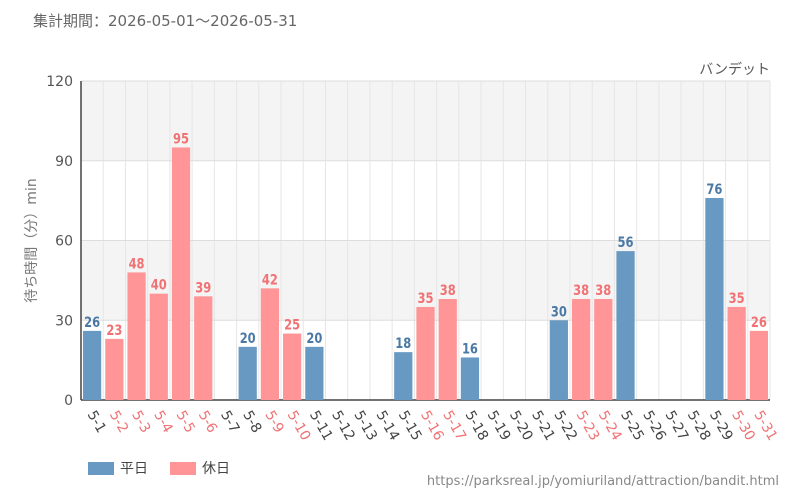 The image size is (800, 500). I want to click on bar-value-label: 30, so click(559, 312).